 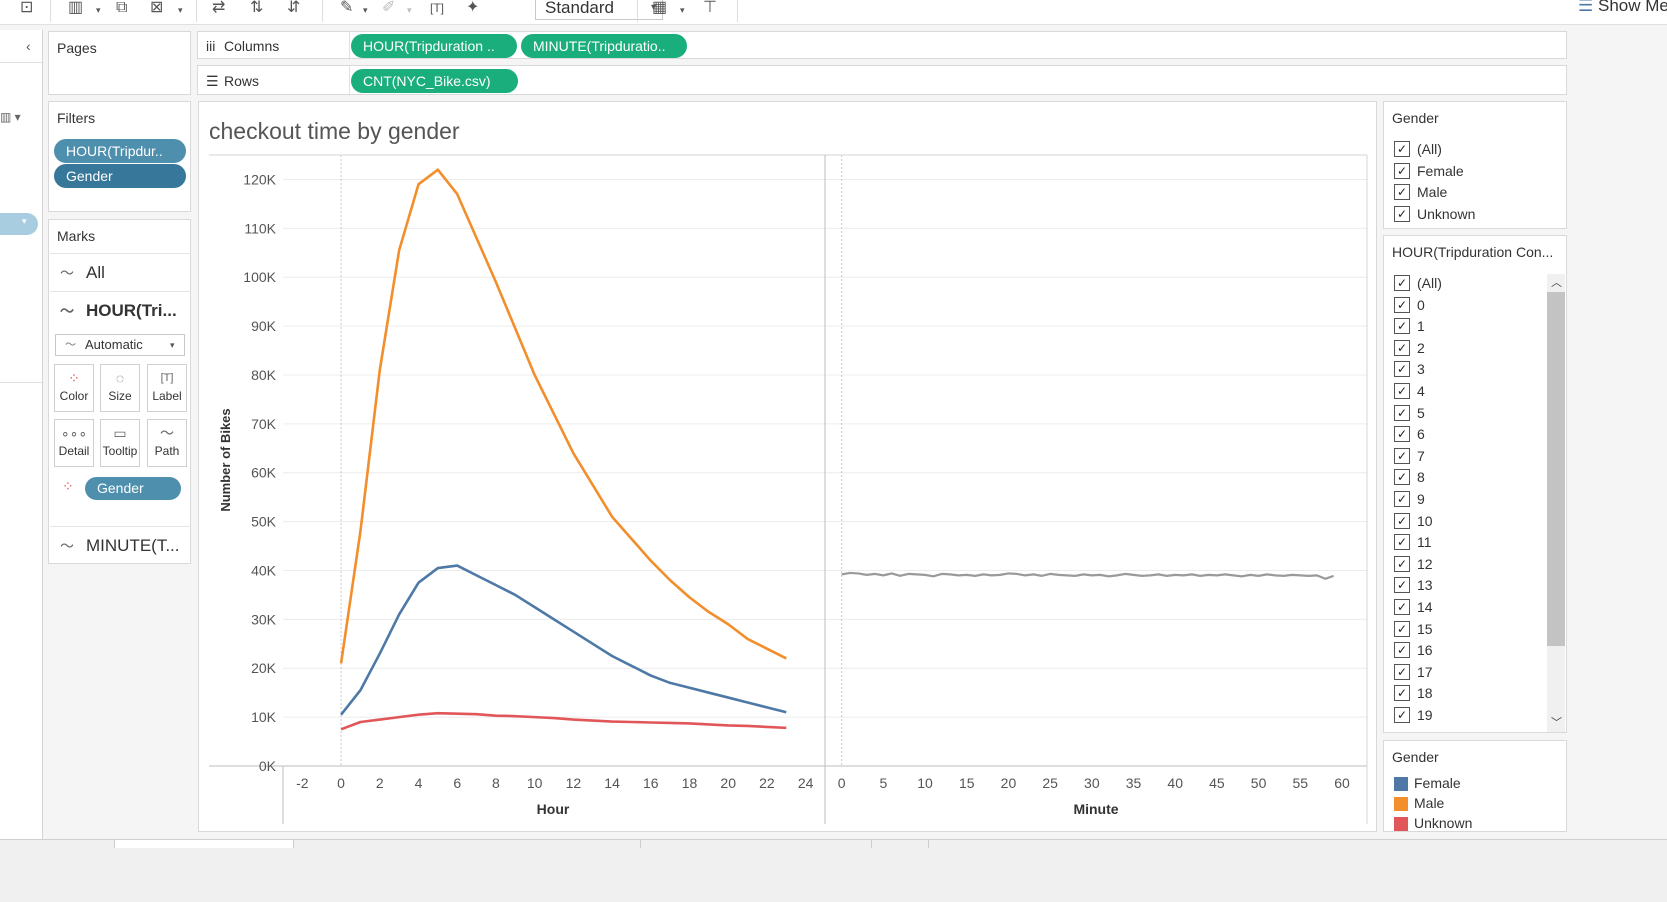 I want to click on pin-icon: ✦, so click(x=473, y=8).